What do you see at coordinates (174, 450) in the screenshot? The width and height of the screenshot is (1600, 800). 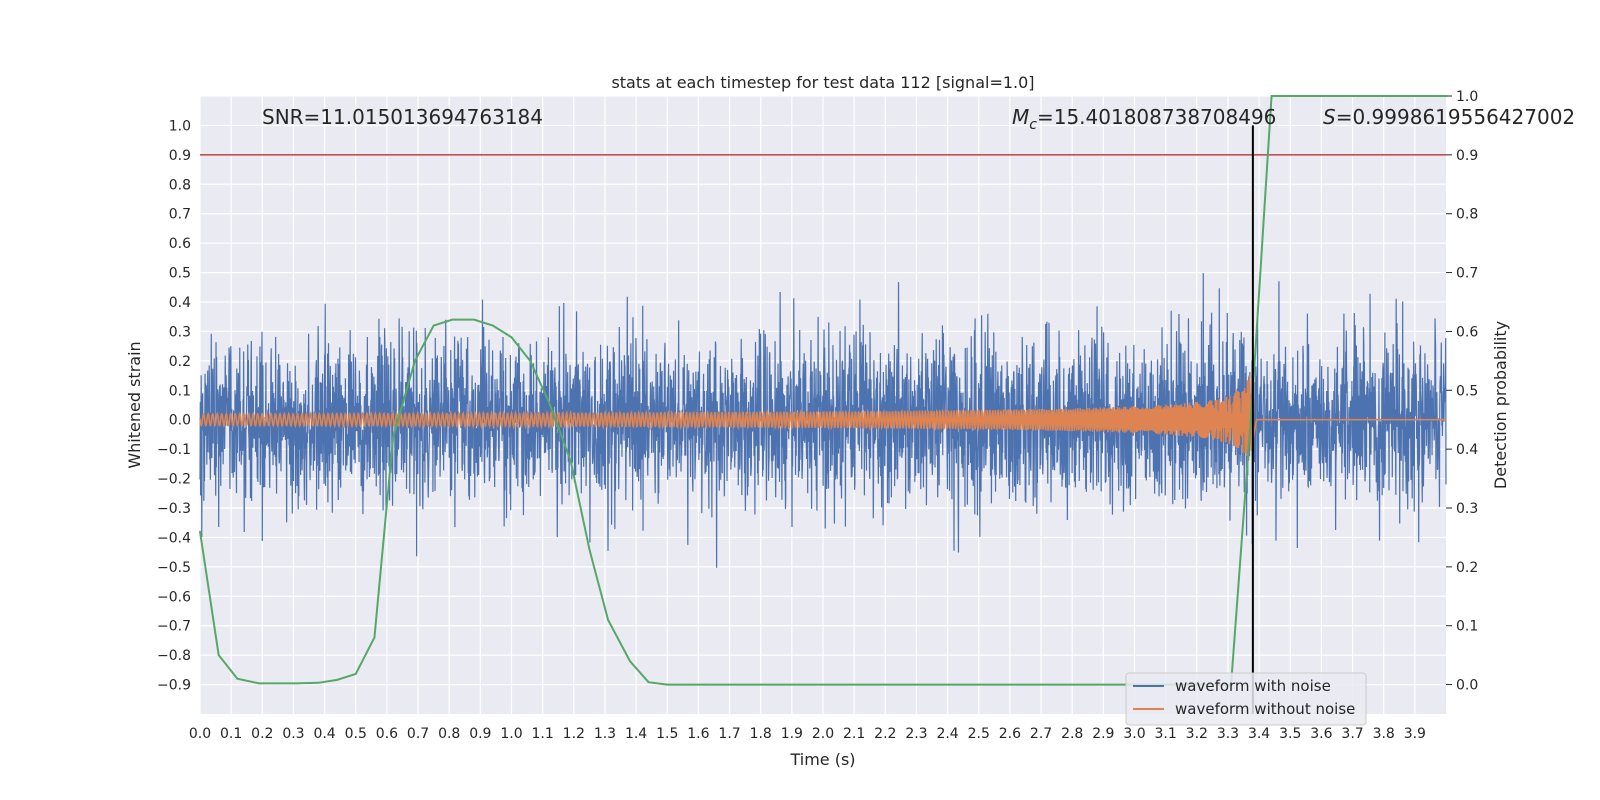 I see `y-tick-label: −0.1` at bounding box center [174, 450].